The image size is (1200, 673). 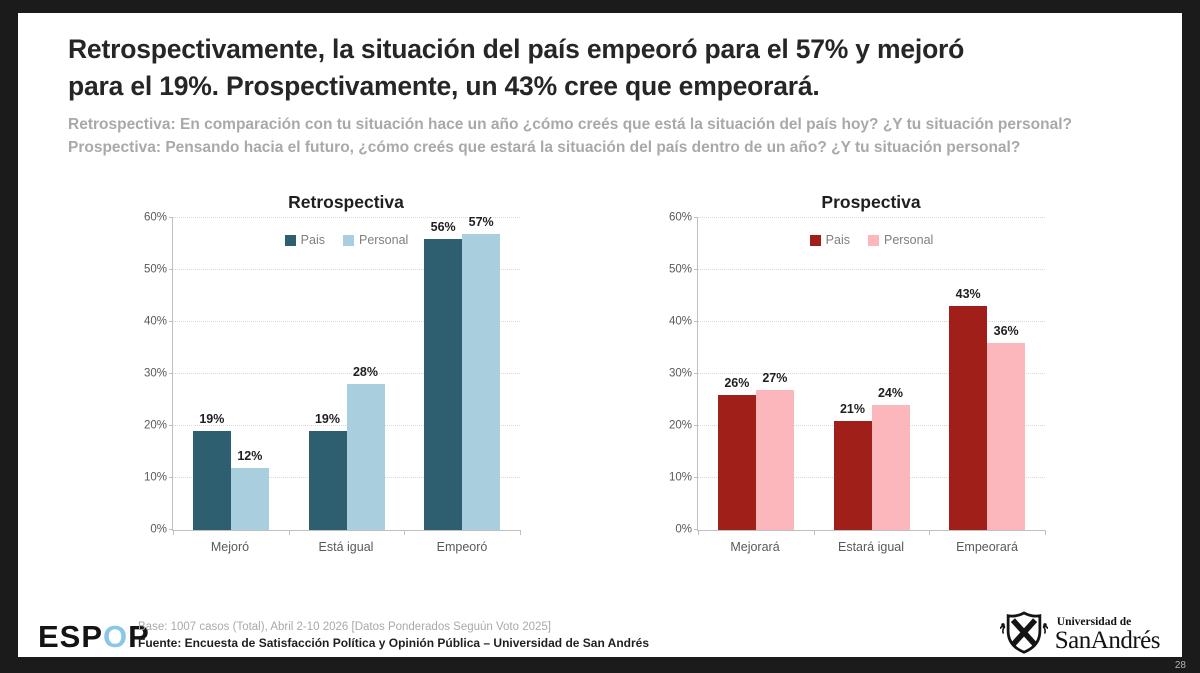 I want to click on bar-group: 56% 57%, so click(x=462, y=372).